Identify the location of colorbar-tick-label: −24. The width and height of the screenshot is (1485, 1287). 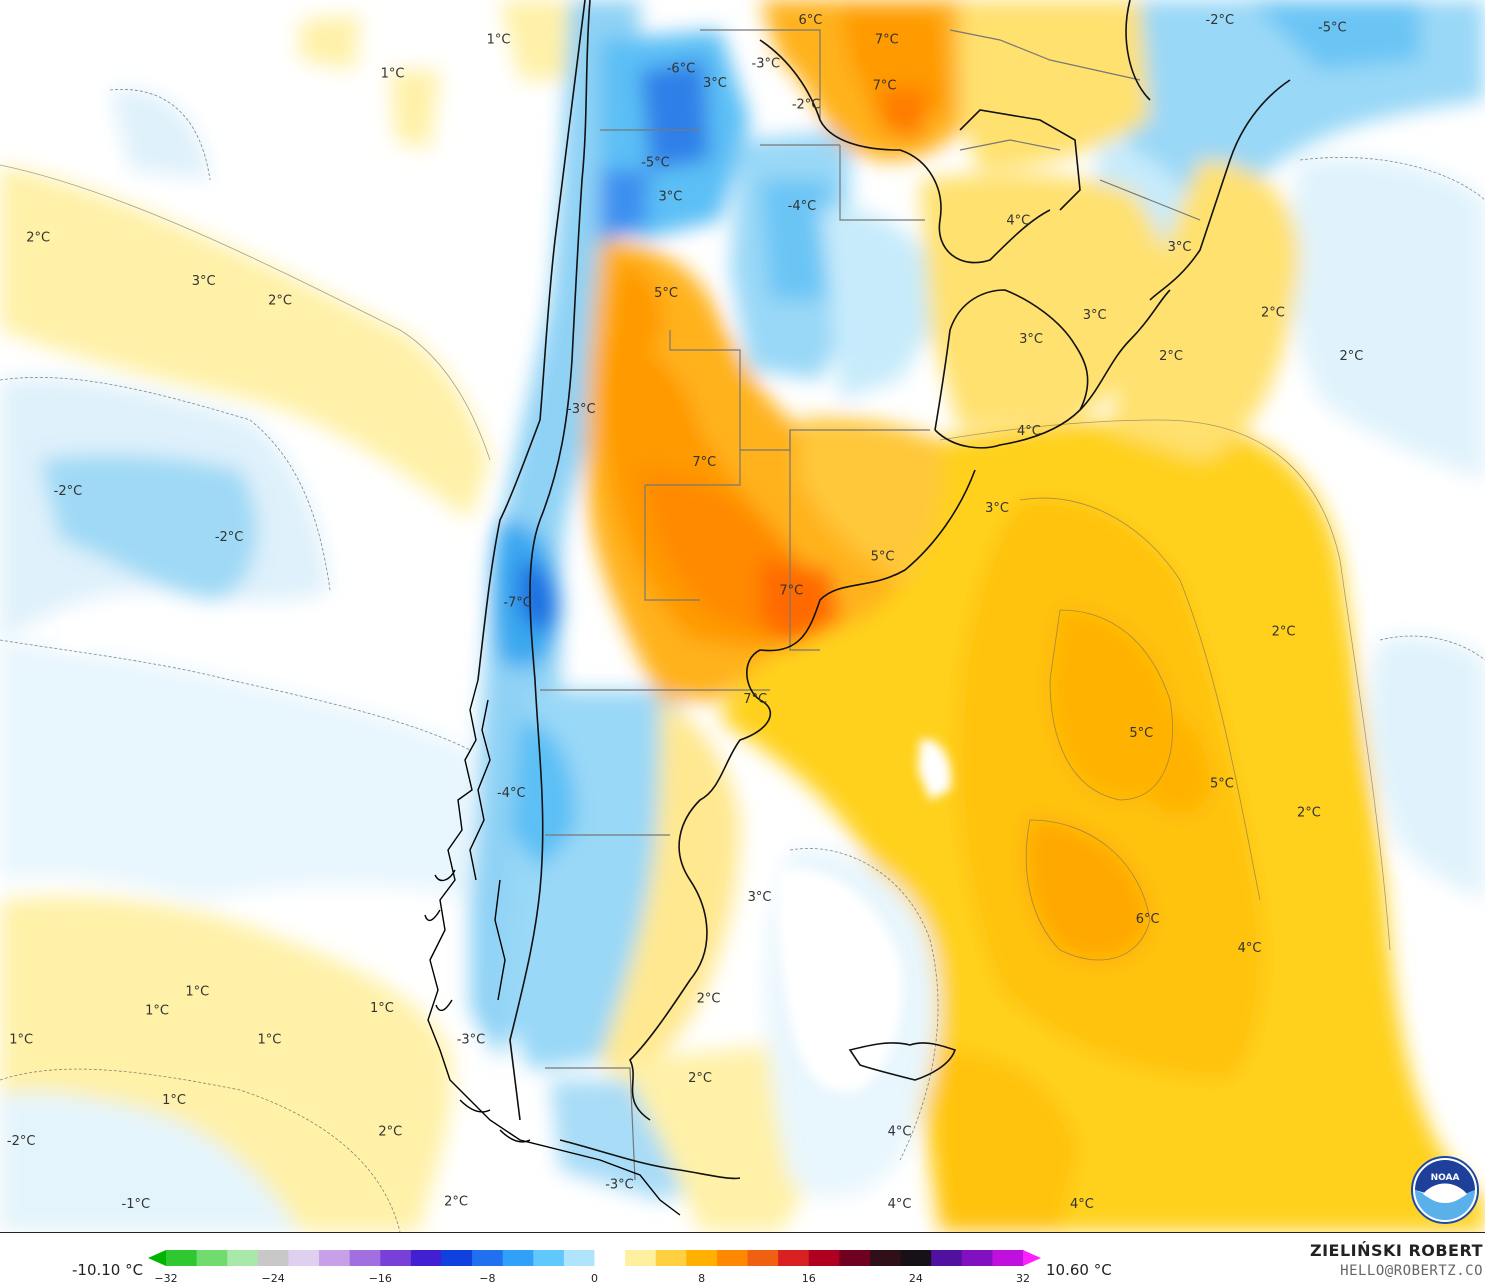
(273, 1278).